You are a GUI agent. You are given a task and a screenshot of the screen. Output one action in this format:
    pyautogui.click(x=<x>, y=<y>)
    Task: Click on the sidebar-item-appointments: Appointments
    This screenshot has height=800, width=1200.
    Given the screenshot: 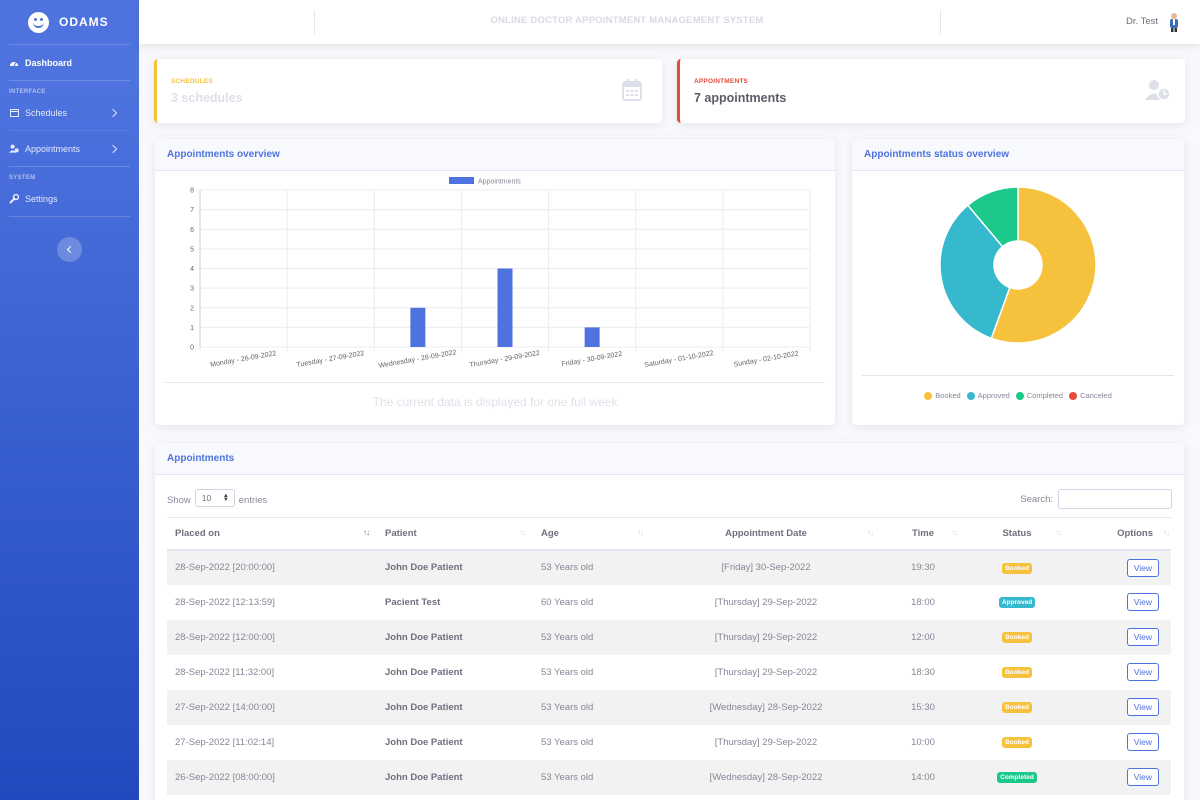 What is the action you would take?
    pyautogui.click(x=69, y=148)
    